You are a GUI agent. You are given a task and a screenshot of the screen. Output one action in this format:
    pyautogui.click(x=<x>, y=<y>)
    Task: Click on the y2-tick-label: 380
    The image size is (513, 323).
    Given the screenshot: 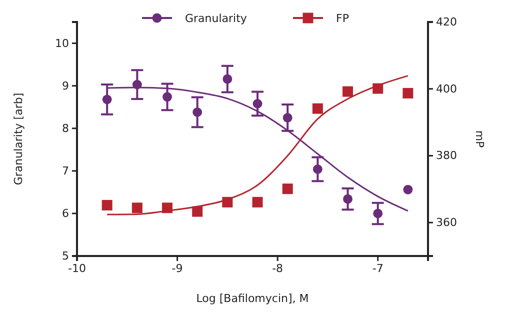 What is the action you would take?
    pyautogui.click(x=446, y=155)
    